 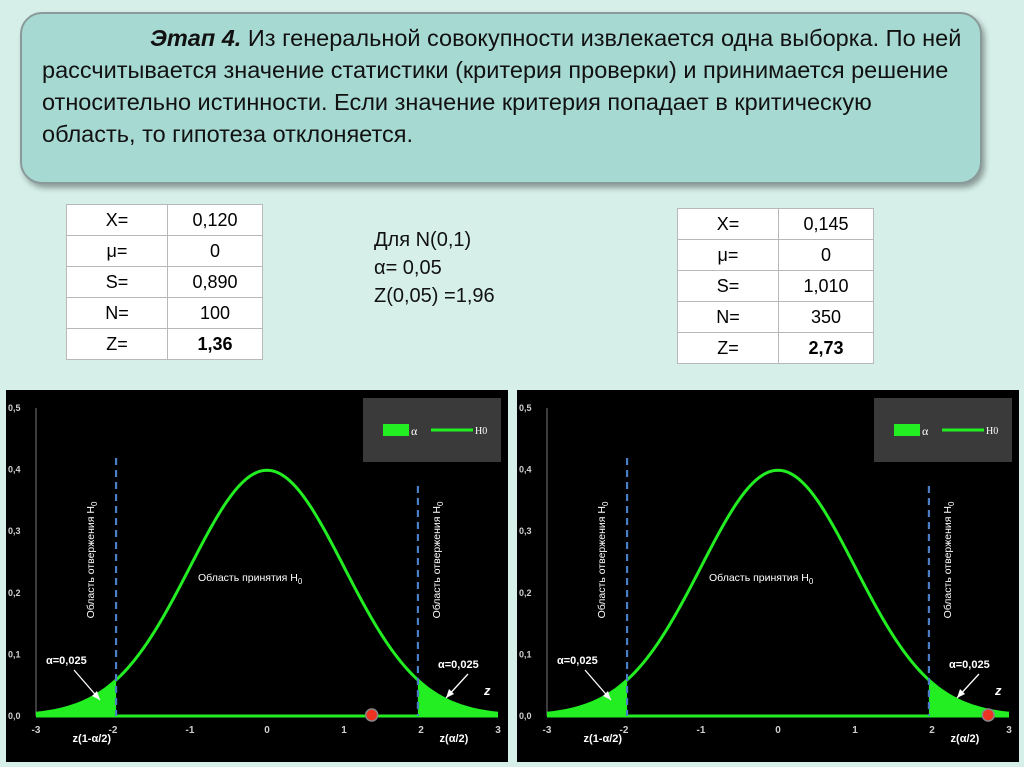 I want to click on table-row: N= 350, so click(x=775, y=317).